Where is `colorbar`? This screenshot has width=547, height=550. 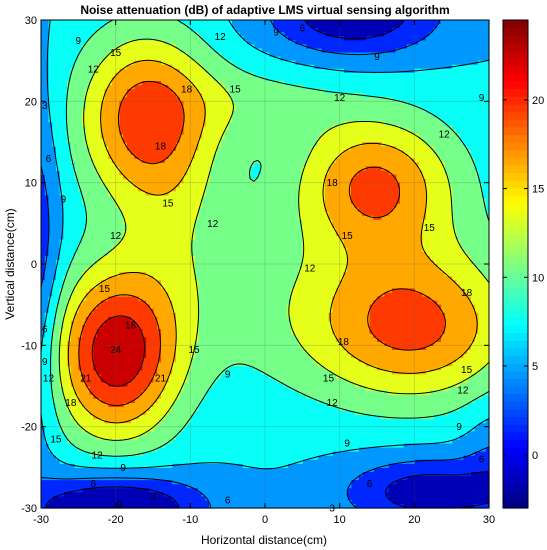
colorbar is located at coordinates (515, 264).